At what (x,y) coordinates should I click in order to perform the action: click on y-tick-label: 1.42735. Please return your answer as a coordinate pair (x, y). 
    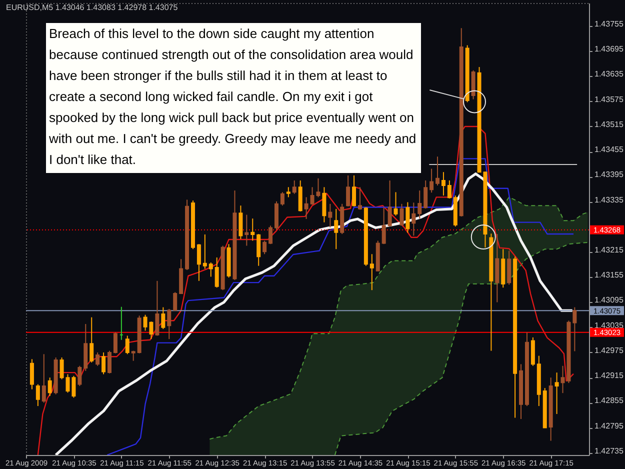
    Looking at the image, I should click on (609, 451).